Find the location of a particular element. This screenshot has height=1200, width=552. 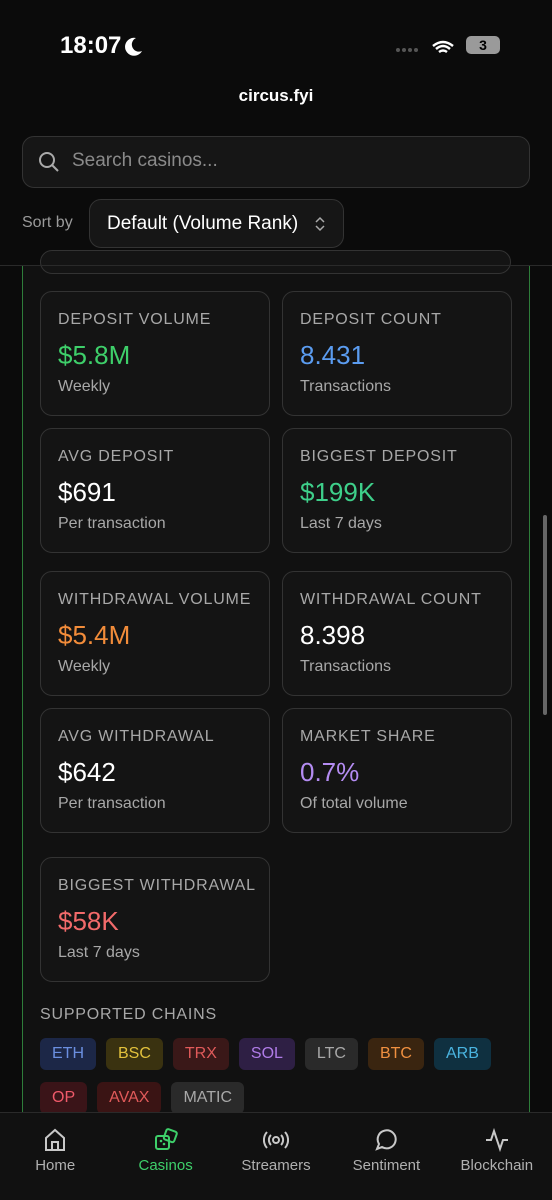

chain-list: ETH BSC TRX SOL LTC BTC ARB OP AVAX MATIC is located at coordinates (270, 1076).